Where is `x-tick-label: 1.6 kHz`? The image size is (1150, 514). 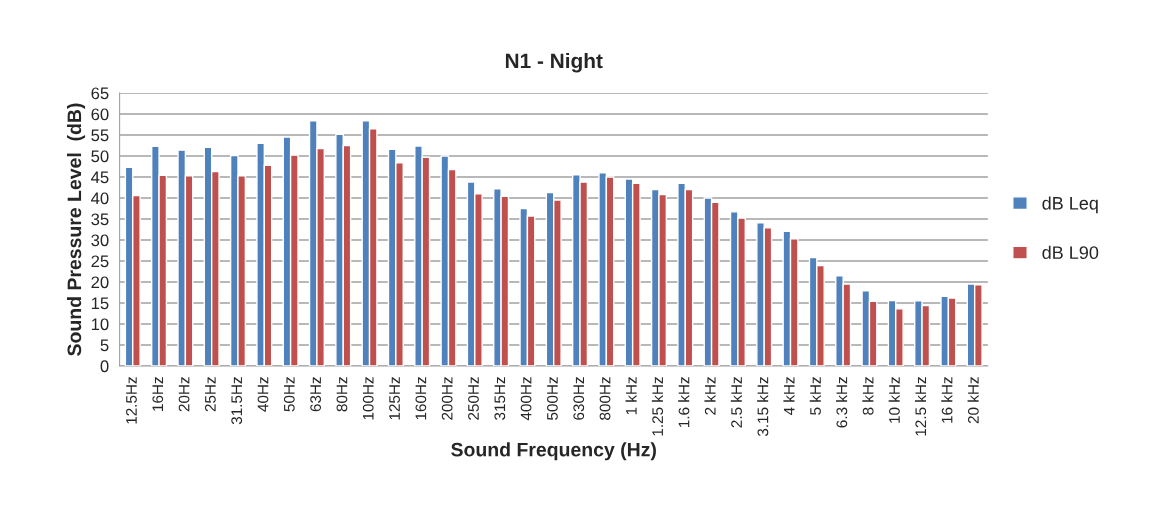
x-tick-label: 1.6 kHz is located at coordinates (684, 402).